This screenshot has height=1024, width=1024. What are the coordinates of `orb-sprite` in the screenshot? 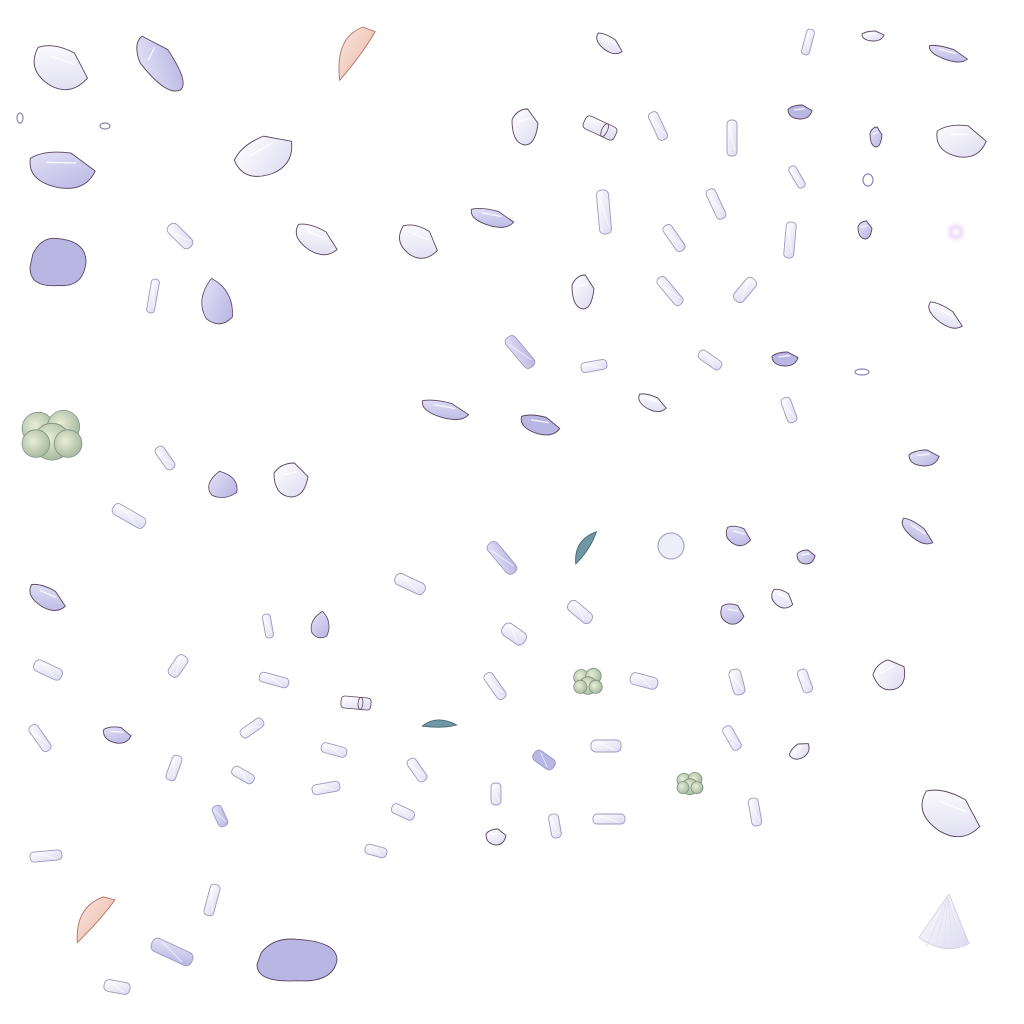 It's located at (671, 546).